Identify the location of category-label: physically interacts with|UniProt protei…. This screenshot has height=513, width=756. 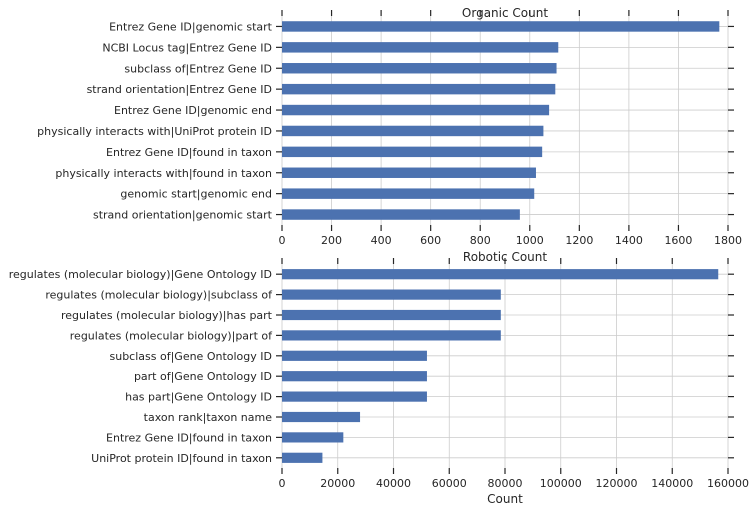
(154, 131).